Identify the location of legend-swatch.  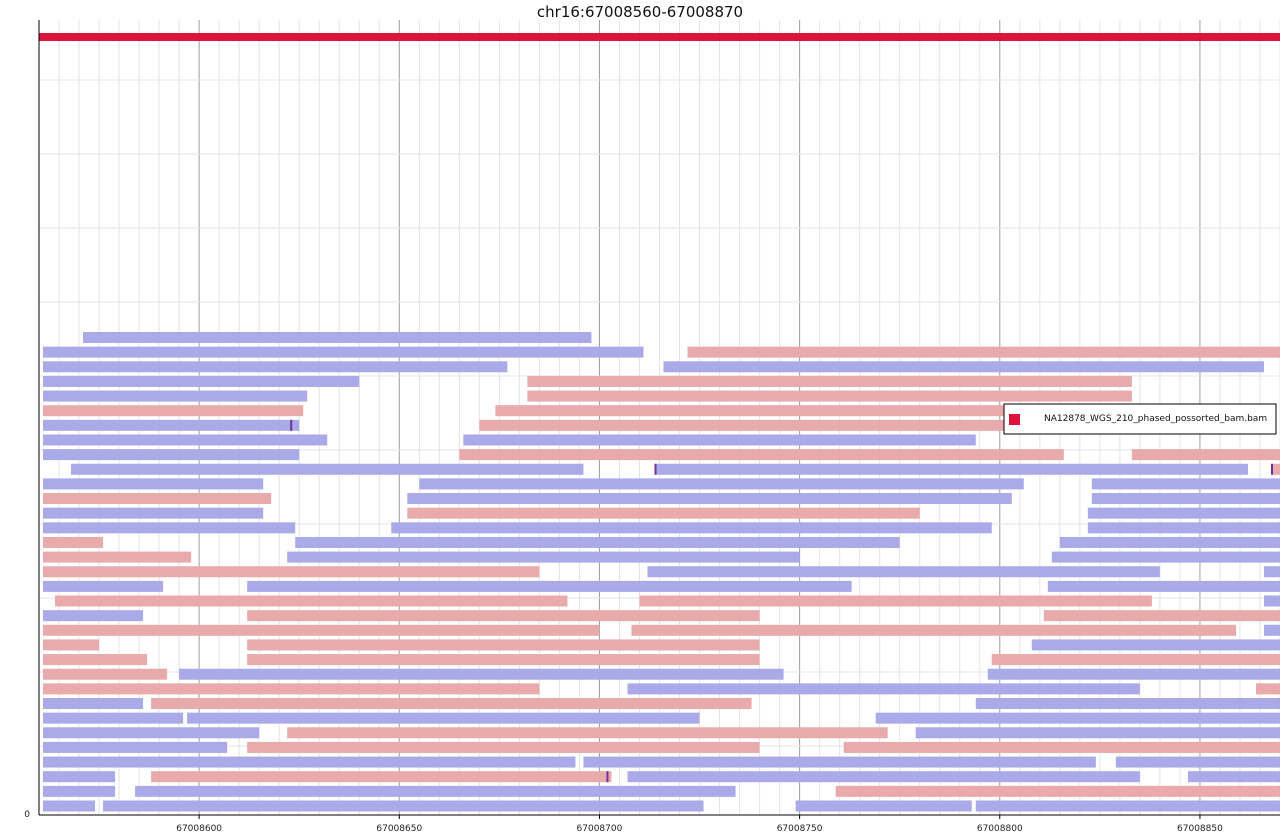
(1014, 419).